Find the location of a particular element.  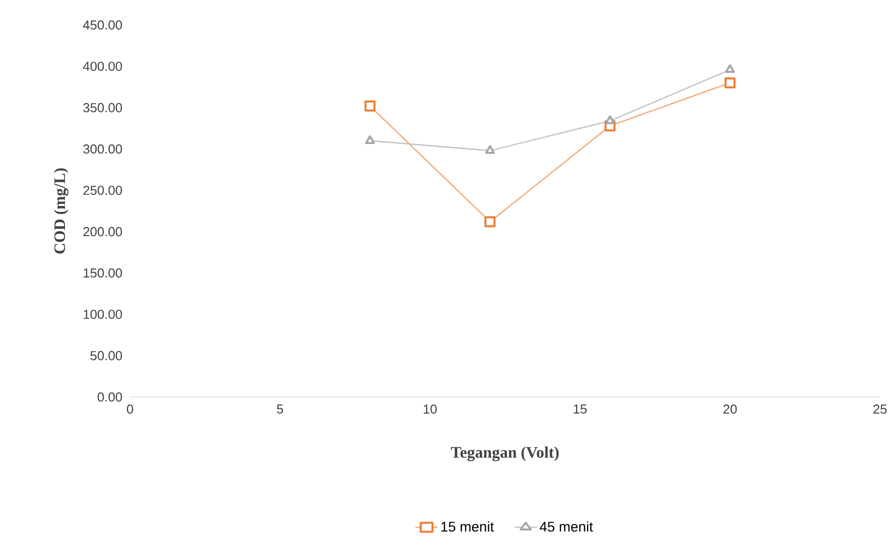

y-tick-label: 200.00 is located at coordinates (102, 231).